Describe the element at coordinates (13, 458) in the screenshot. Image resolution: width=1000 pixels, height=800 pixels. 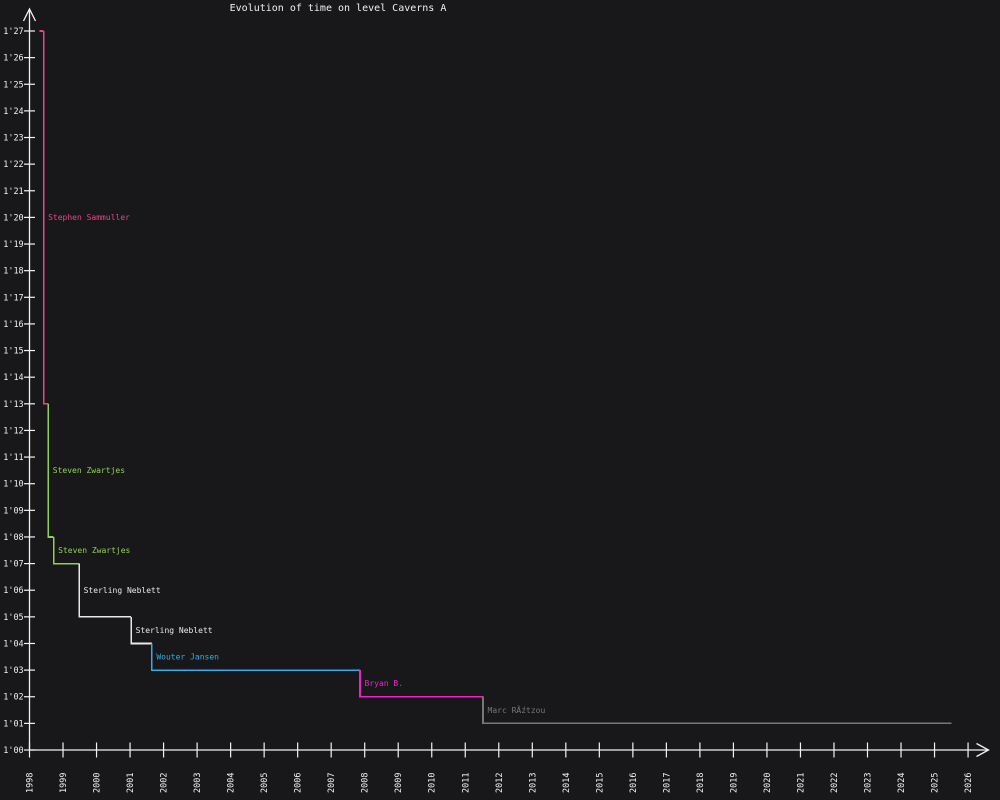
I see `y-tick-label: 1'11` at that location.